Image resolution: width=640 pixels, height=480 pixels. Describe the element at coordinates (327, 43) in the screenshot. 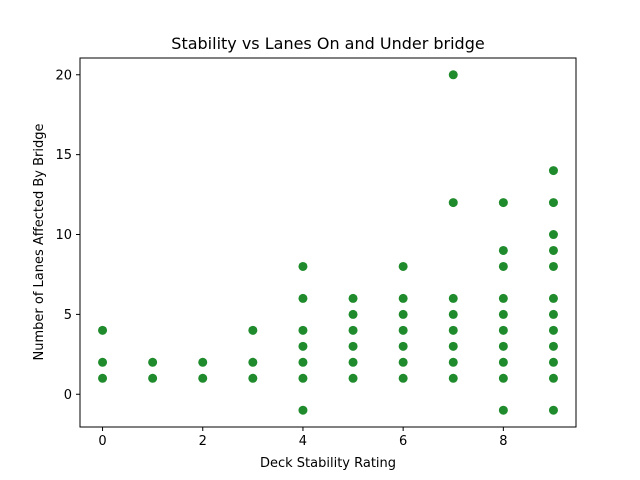

I see `chart-title: Stability vs Lanes On and Under bridge` at that location.